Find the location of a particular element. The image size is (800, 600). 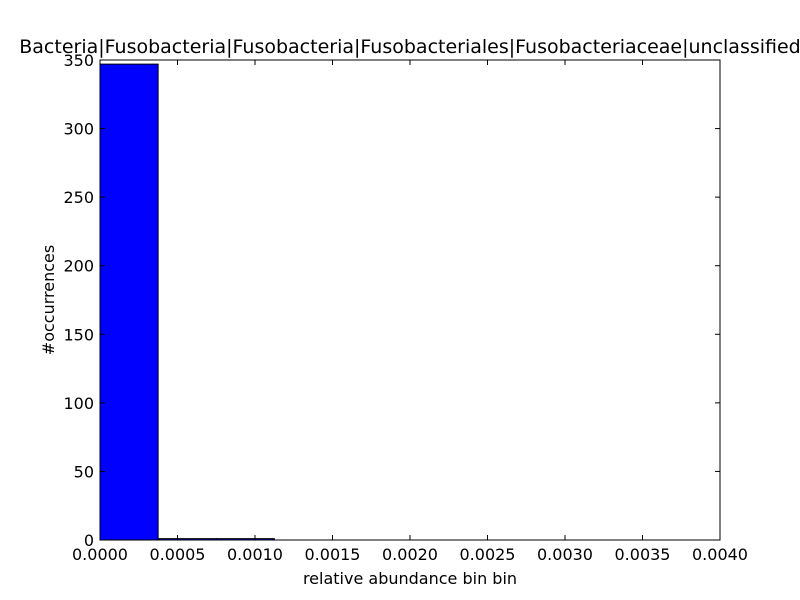

x-tick-label-8: 0.0040 is located at coordinates (720, 554).